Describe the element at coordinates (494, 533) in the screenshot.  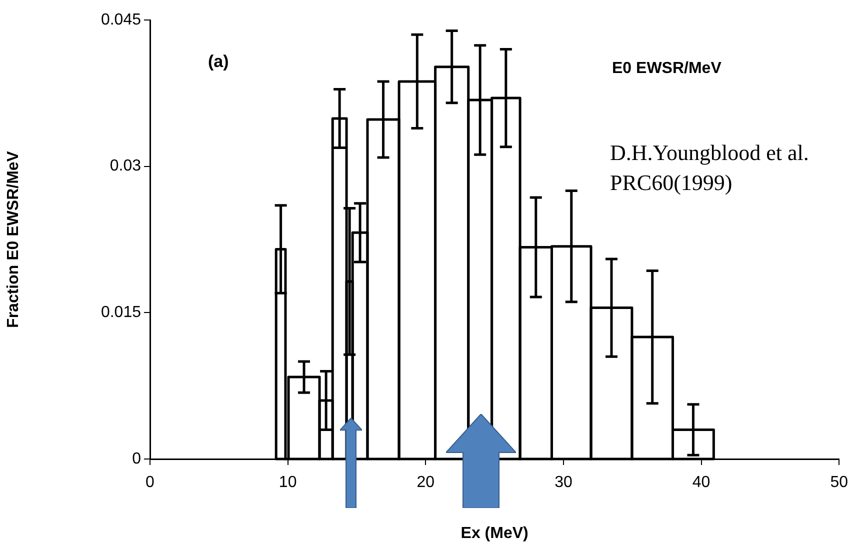
I see `x-axis-title: Ex (MeV)` at that location.